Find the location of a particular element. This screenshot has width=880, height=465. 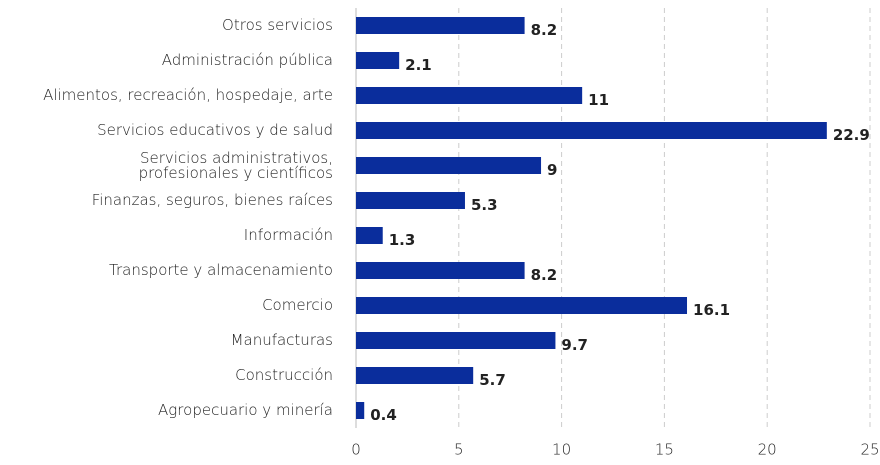

x-tick-label: 5 is located at coordinates (459, 450).